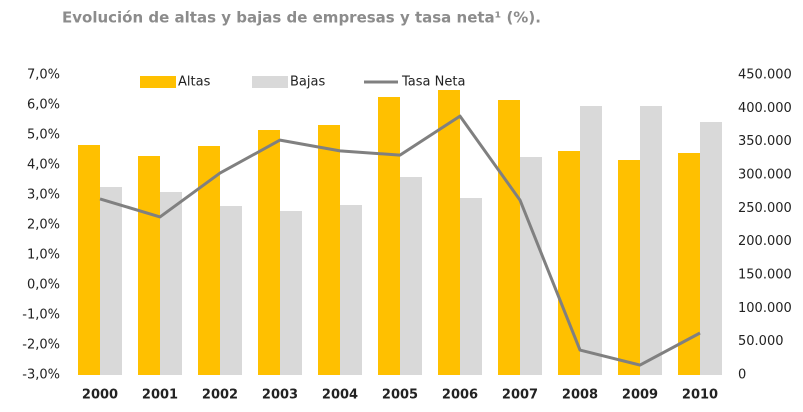 The image size is (803, 412). Describe the element at coordinates (43, 75) in the screenshot. I see `y-tick-label: 7,0%` at that location.